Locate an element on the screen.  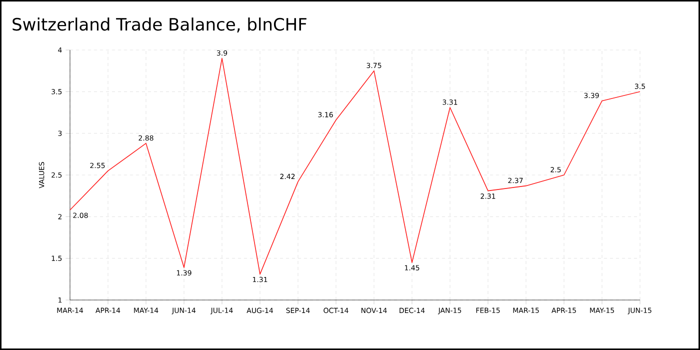
chart-title: Switzerland Trade Balance, blnCHF is located at coordinates (159, 25).